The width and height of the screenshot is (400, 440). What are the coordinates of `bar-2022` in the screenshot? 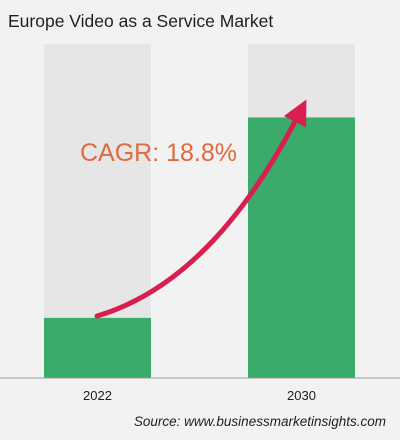 It's located at (97, 347).